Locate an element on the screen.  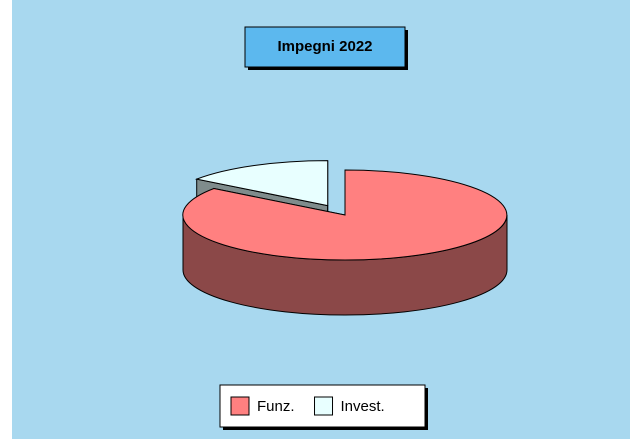
legend-label: Invest. is located at coordinates (363, 406).